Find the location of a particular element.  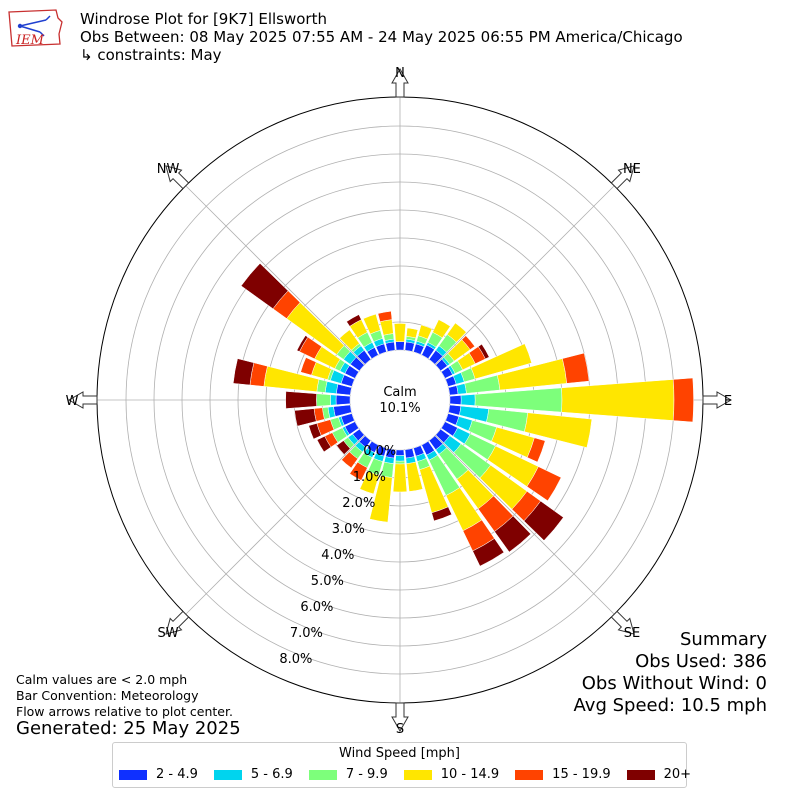

direction-label-w: W is located at coordinates (72, 401).